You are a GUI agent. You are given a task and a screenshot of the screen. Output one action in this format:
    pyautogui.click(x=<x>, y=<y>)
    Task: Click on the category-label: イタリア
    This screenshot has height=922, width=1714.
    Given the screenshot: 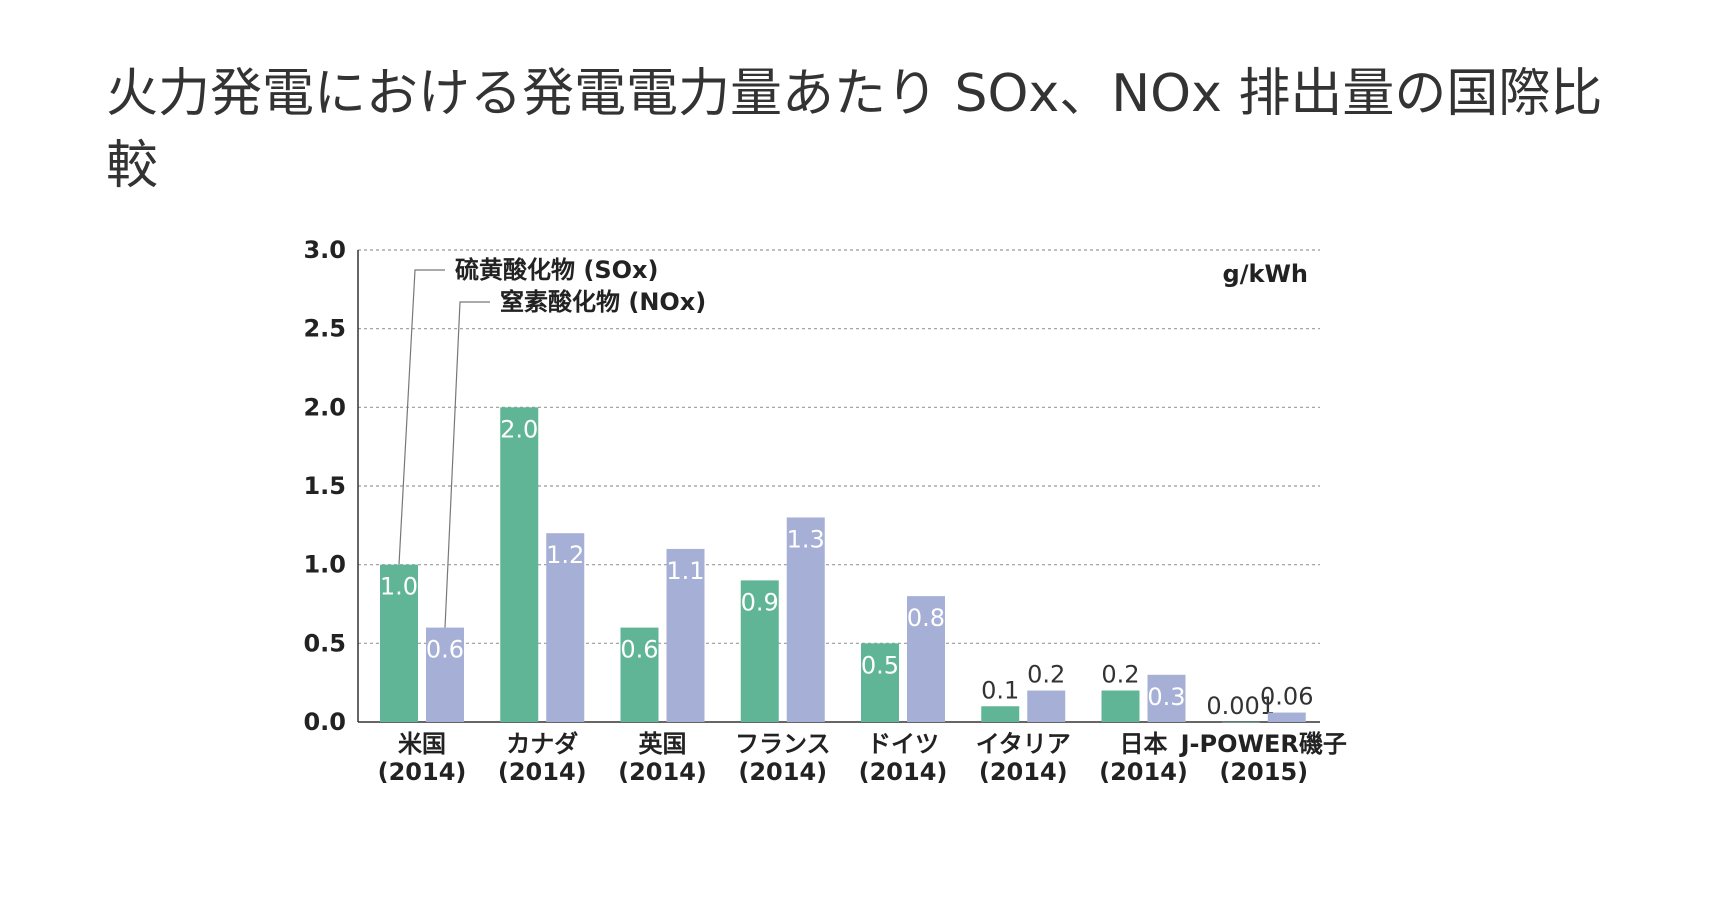 What is the action you would take?
    pyautogui.click(x=1023, y=744)
    